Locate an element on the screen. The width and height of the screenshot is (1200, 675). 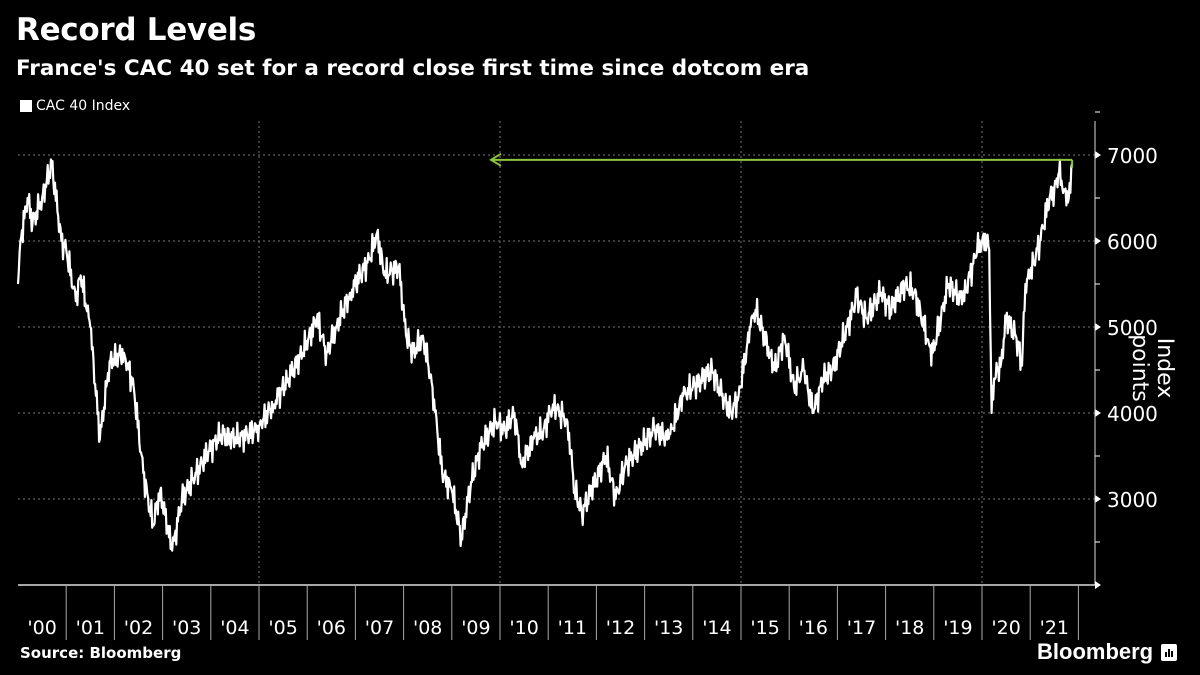
legend-swatch is located at coordinates (26, 106).